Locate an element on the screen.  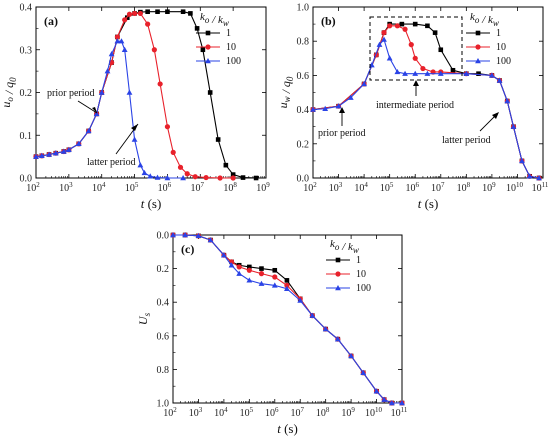
x-tick-label: 10⁷ is located at coordinates (438, 187).